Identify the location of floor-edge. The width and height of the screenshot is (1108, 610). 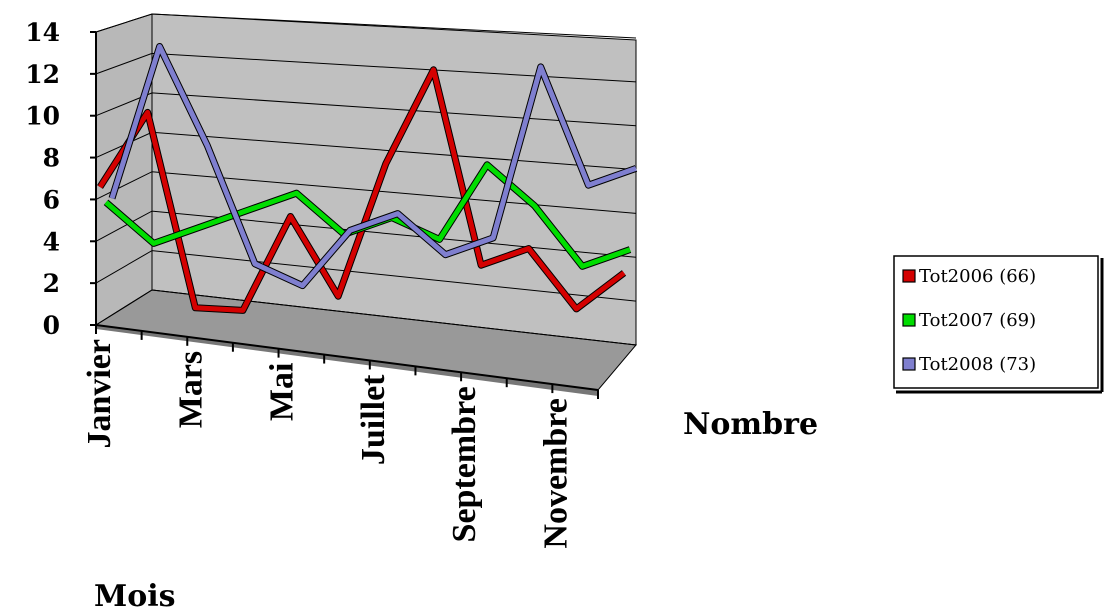
(347, 360).